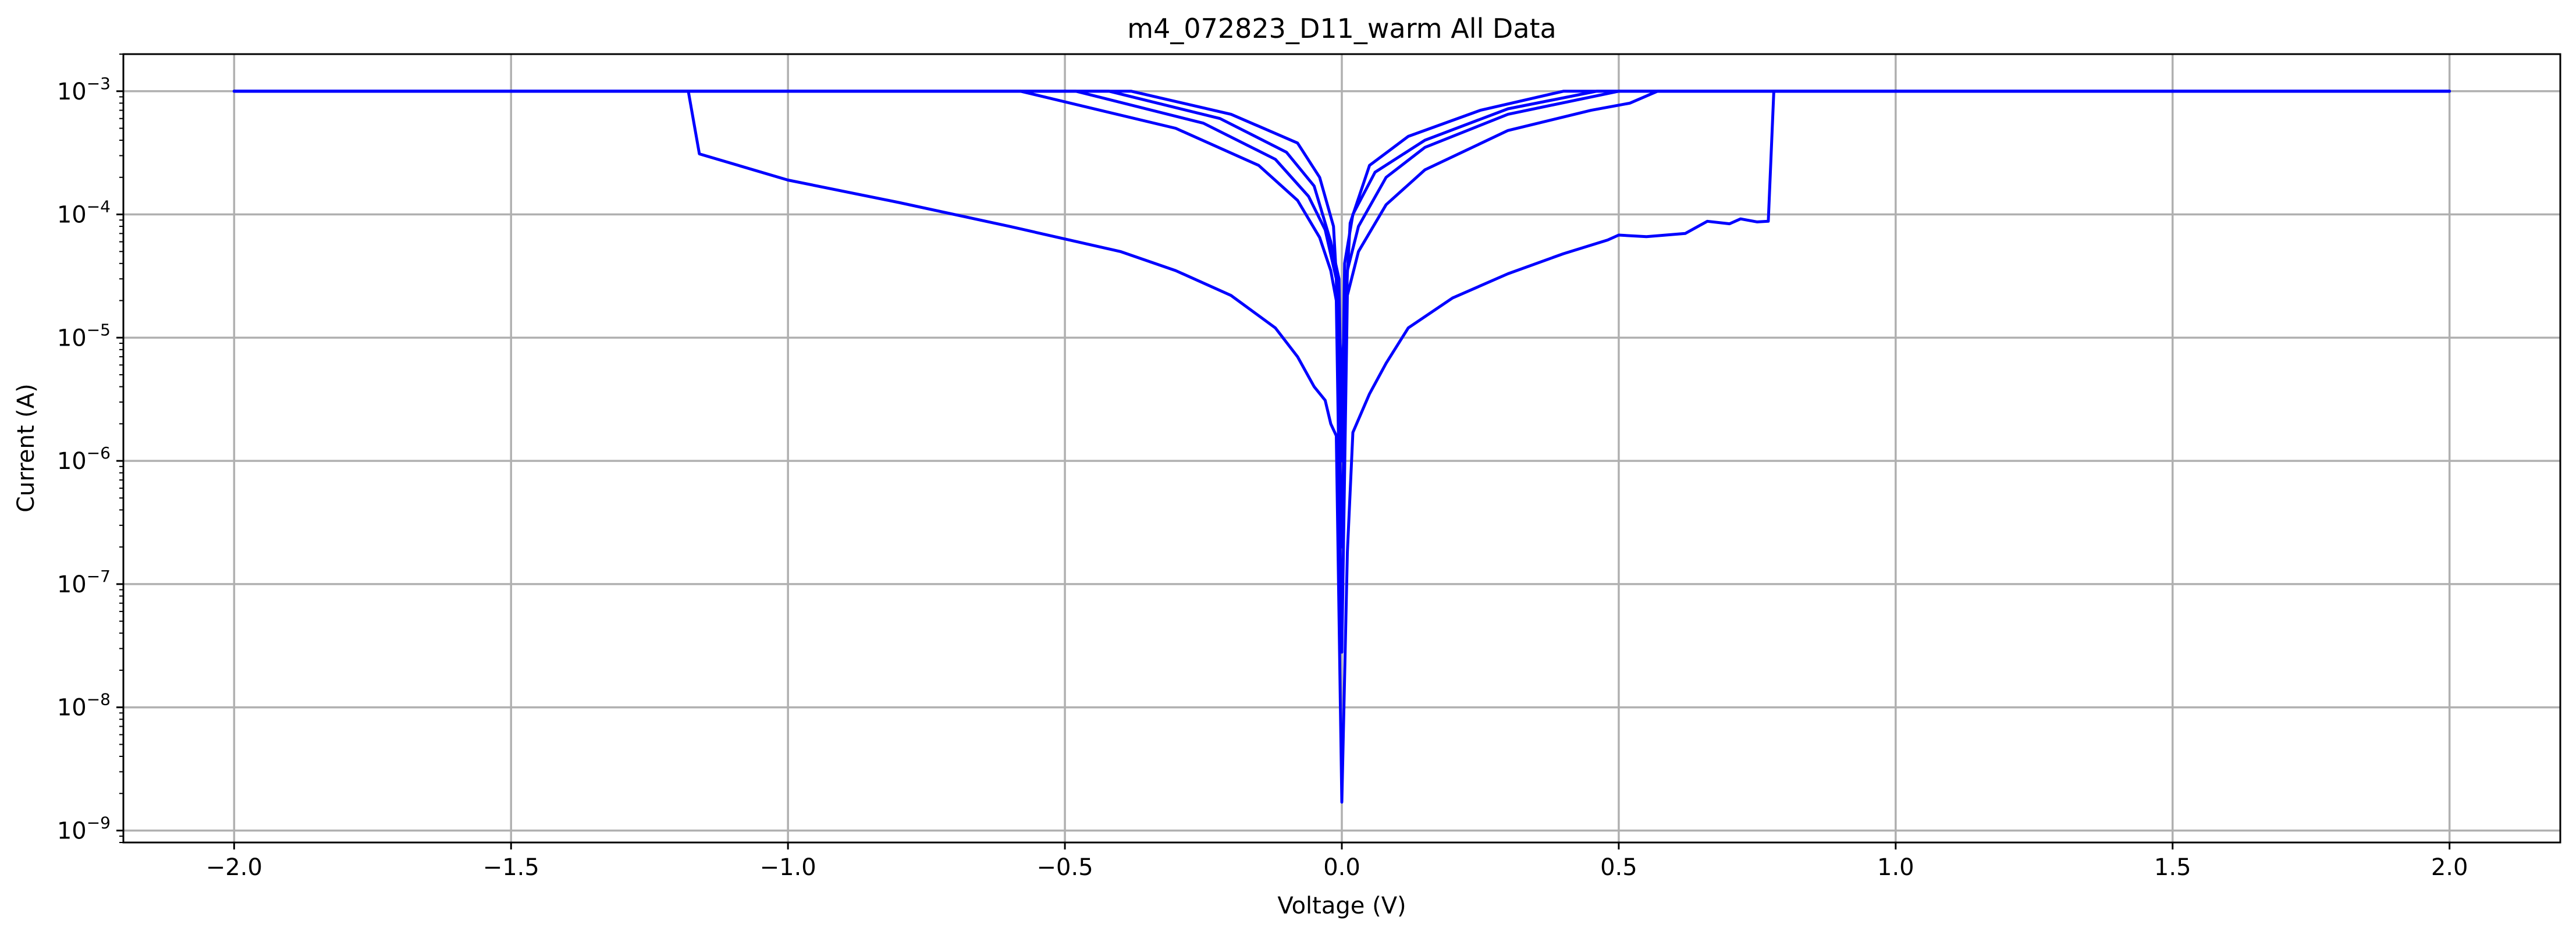  I want to click on y-axis-label: Current (A), so click(27, 448).